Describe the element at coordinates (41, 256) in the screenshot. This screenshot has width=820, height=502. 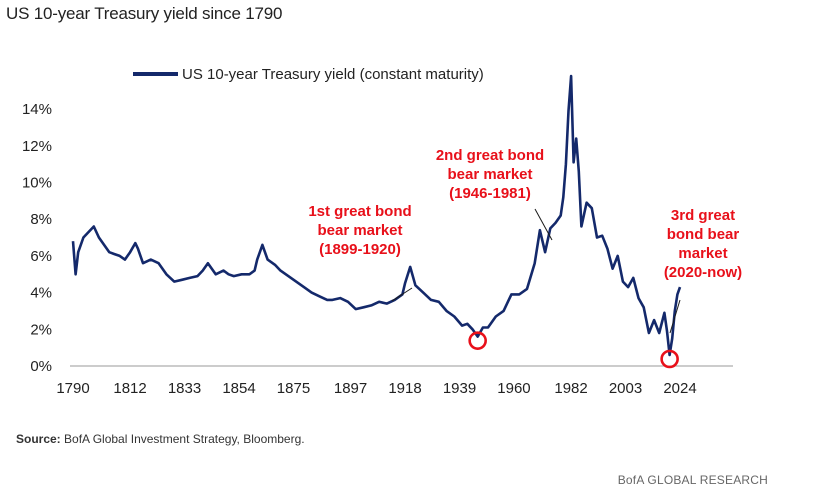
I see `y-tick-label: 6%` at that location.